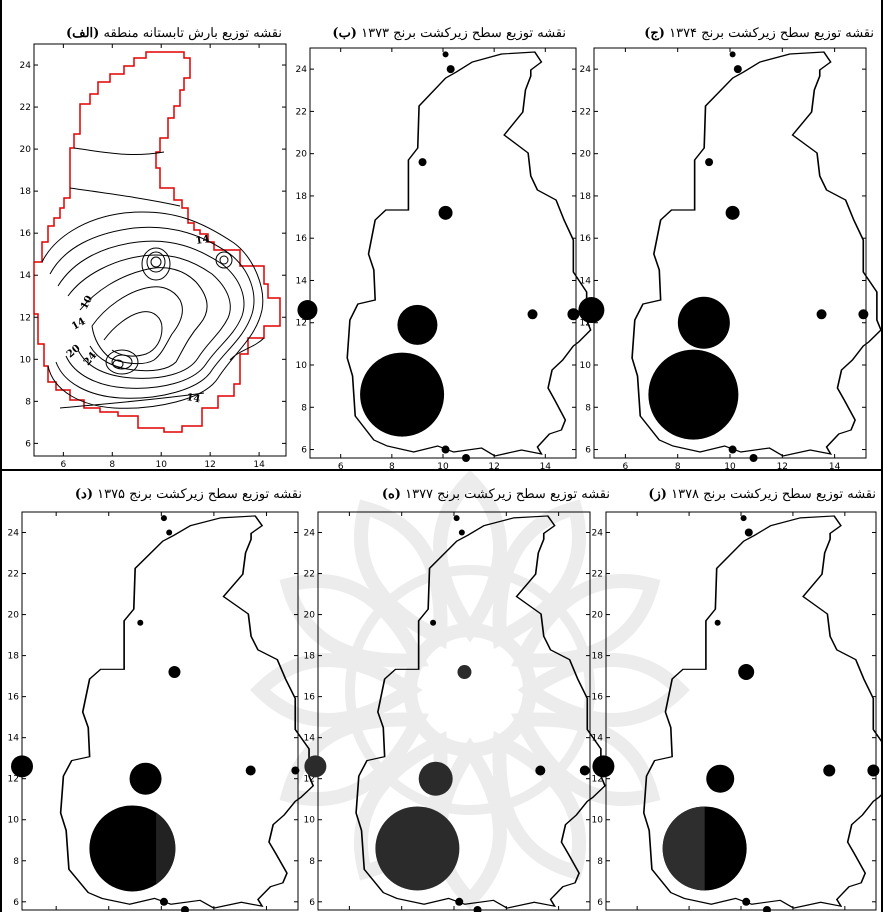  What do you see at coordinates (683, 848) in the screenshot?
I see `bubble-half-shade` at bounding box center [683, 848].